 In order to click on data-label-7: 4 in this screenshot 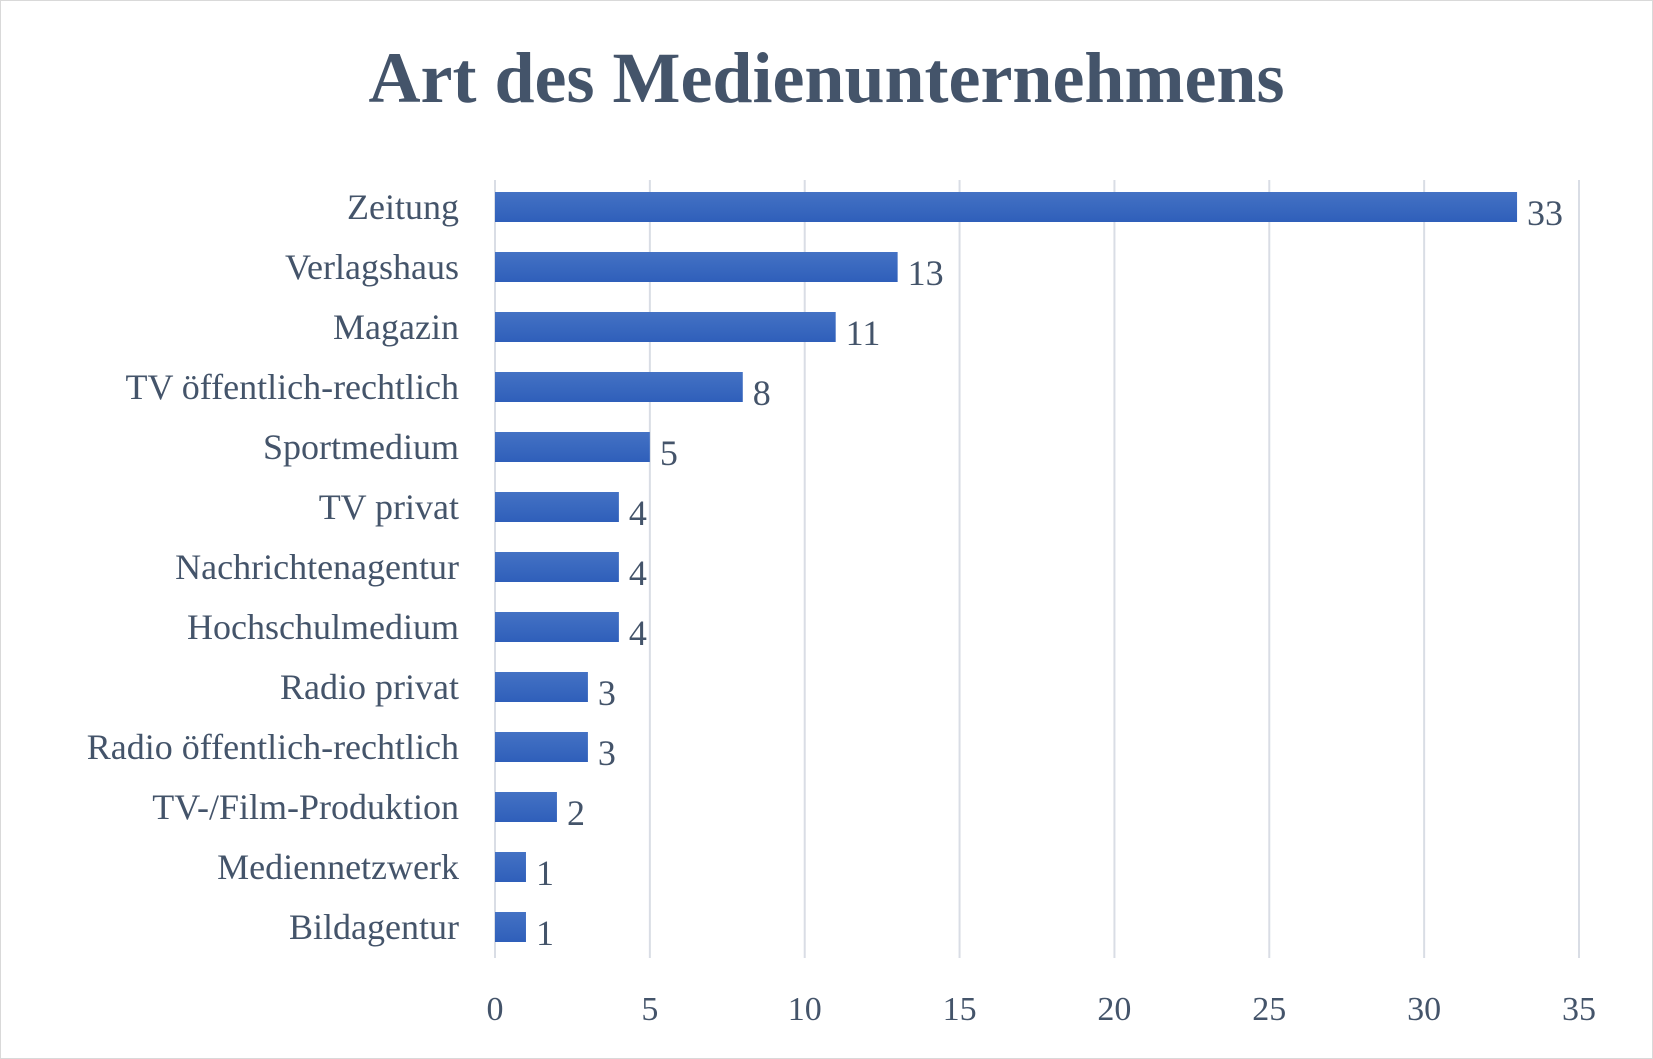, I will do `click(638, 633)`.